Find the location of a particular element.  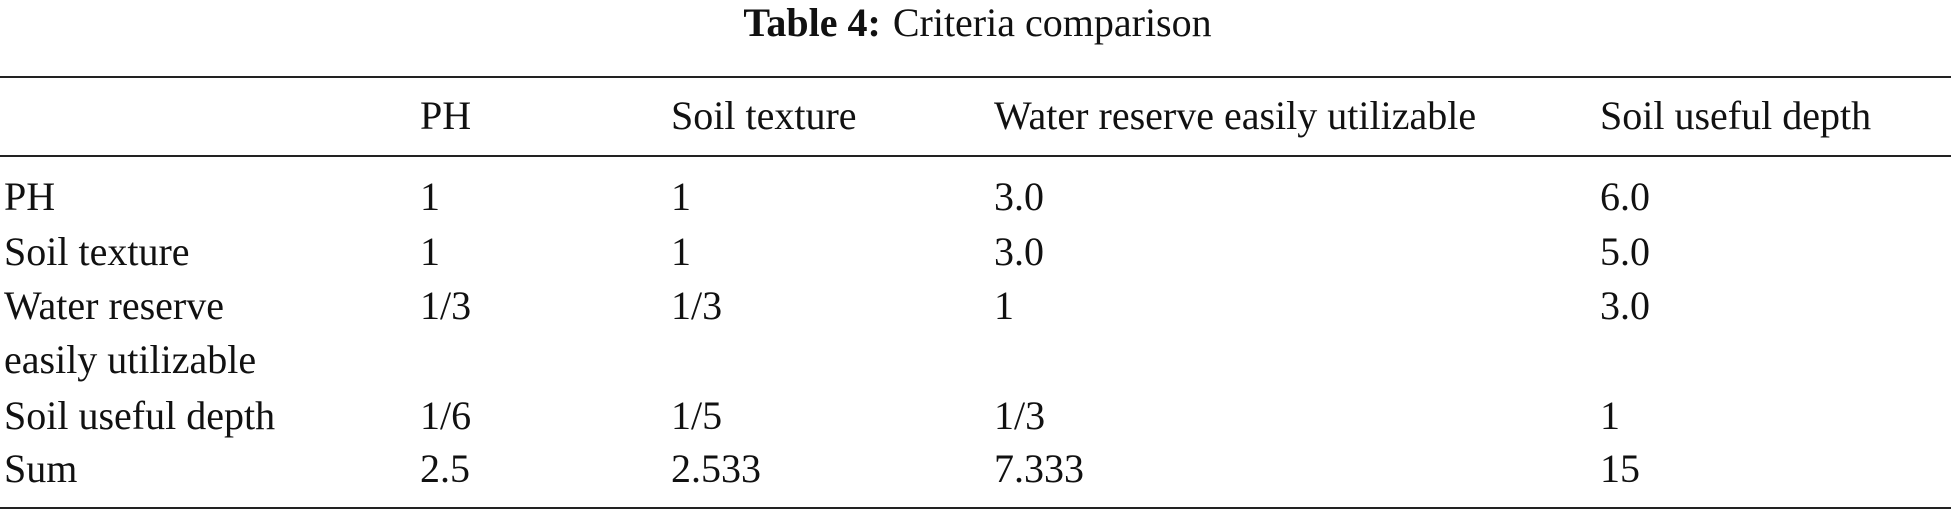

row-label: Soil useful depth is located at coordinates (140, 415).